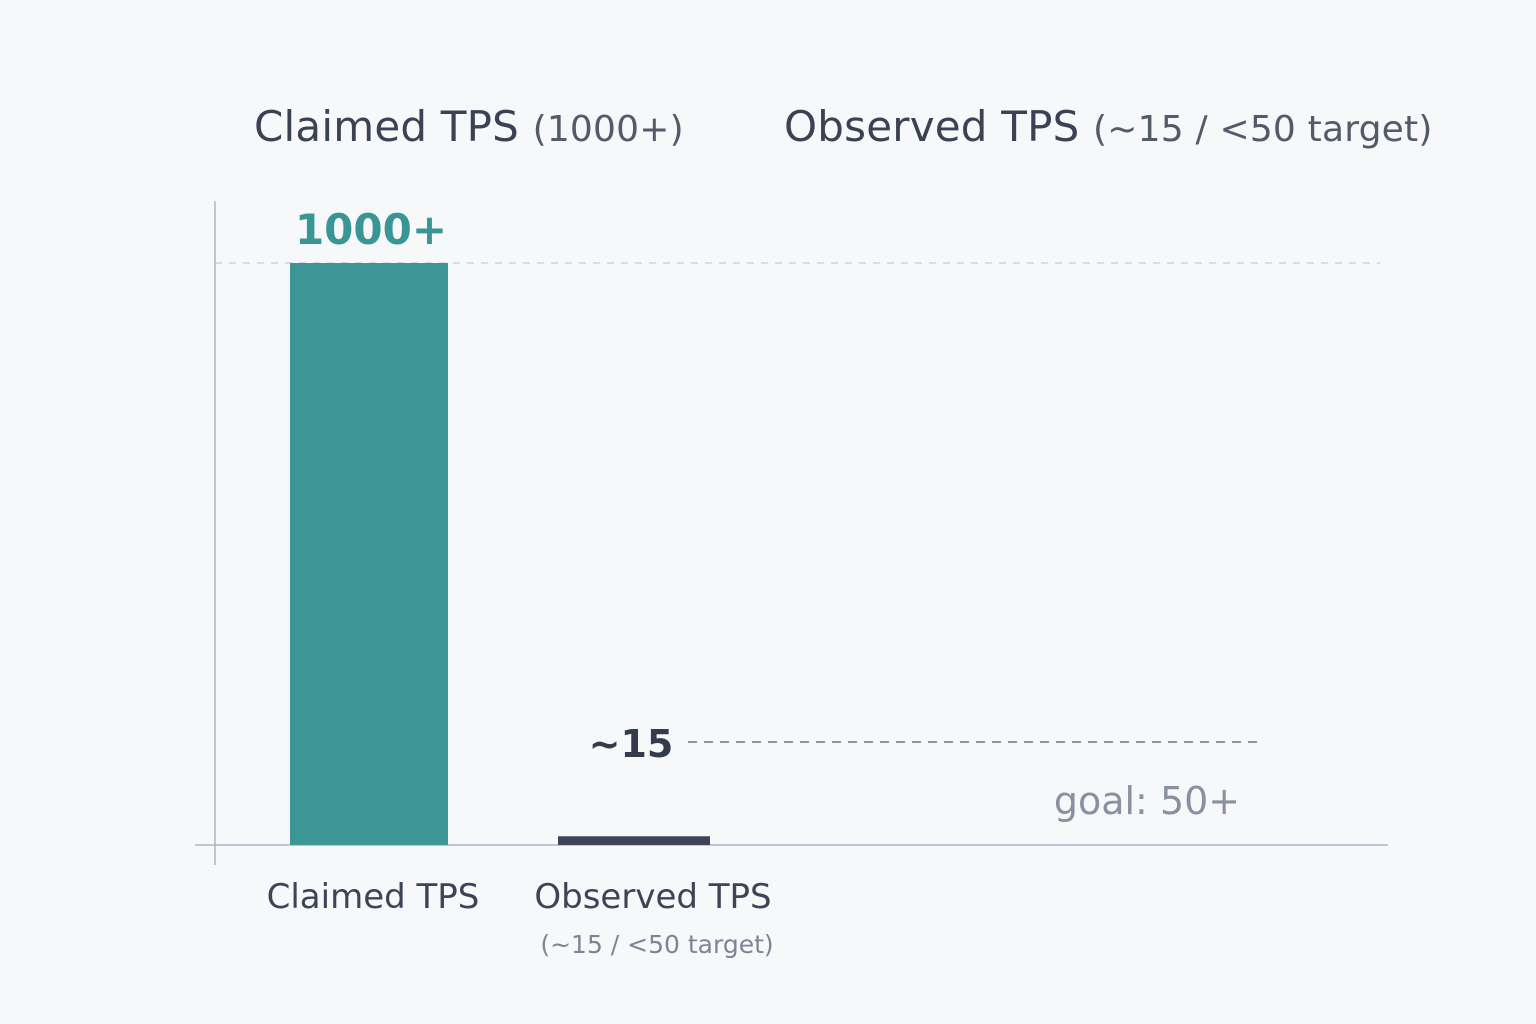 Image resolution: width=1536 pixels, height=1024 pixels. Describe the element at coordinates (932, 126) in the screenshot. I see `observed-header-main: Observed TPS` at that location.